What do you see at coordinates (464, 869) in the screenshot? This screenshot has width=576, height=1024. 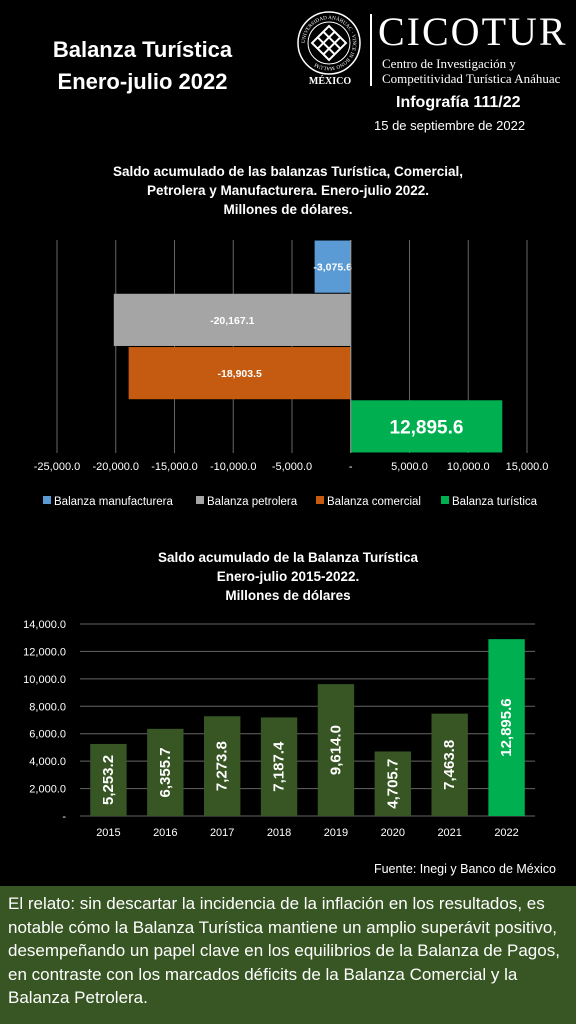 I see `source-note: Fuente: Inegi y Banco de México` at bounding box center [464, 869].